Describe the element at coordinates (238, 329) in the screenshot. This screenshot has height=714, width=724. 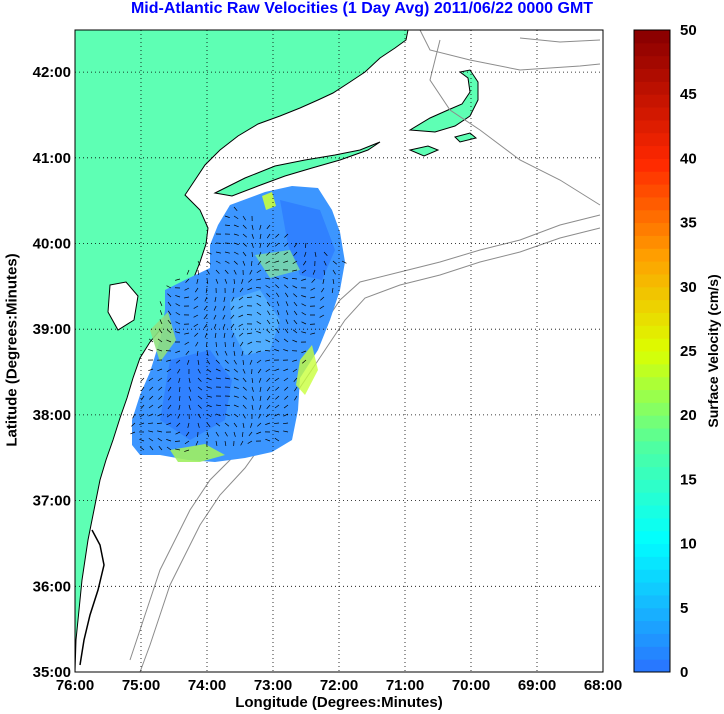
I see `velocity-vectors` at that location.